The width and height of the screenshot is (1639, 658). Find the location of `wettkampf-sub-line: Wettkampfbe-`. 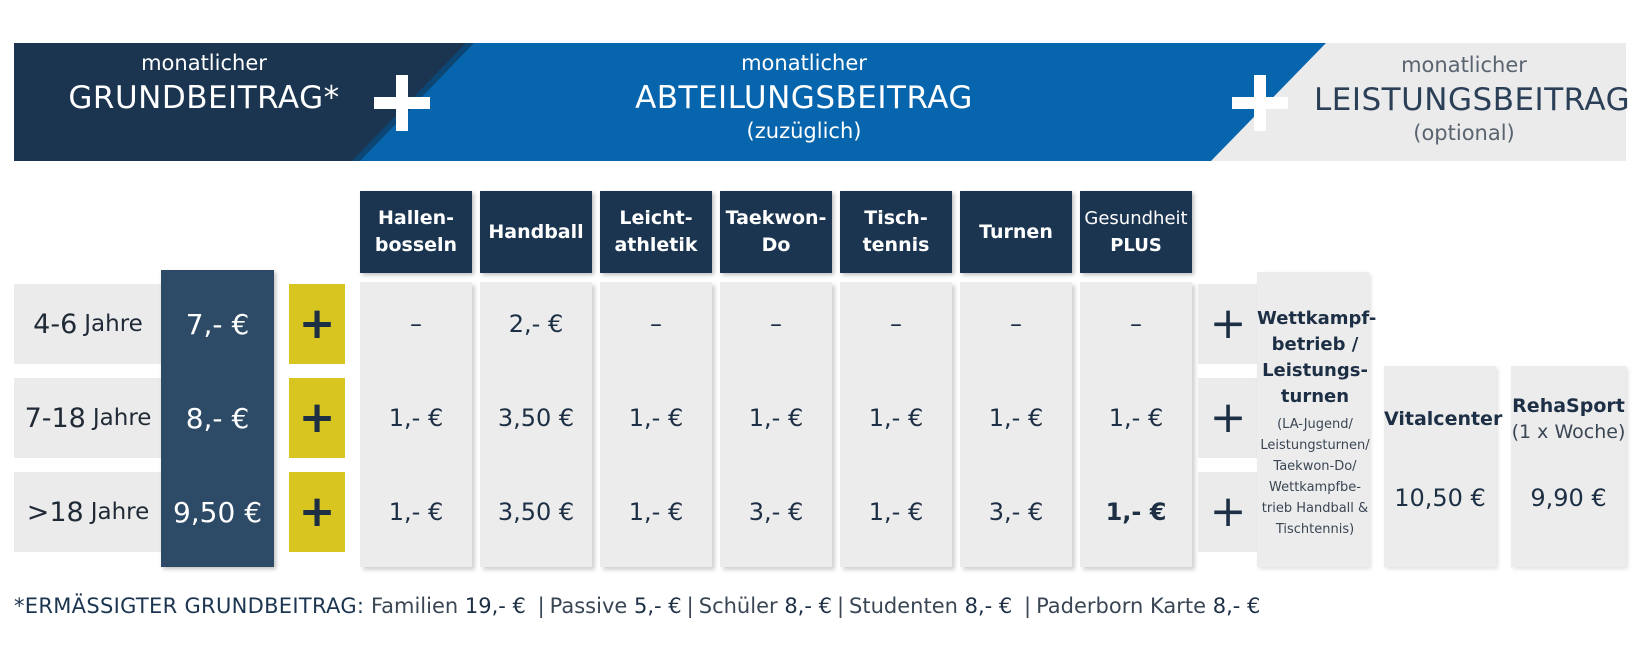

wettkampf-sub-line: Wettkampfbe- is located at coordinates (1315, 487).